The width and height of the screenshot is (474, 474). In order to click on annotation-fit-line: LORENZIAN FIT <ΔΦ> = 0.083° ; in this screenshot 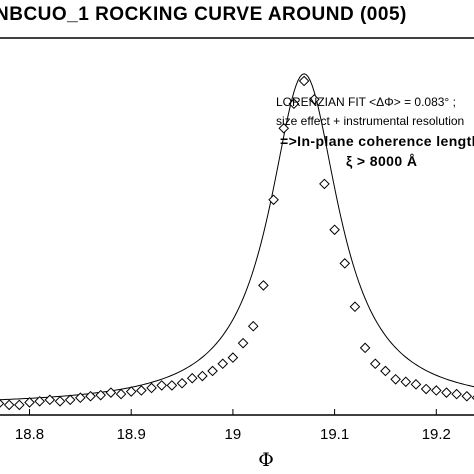, I will do `click(366, 102)`.